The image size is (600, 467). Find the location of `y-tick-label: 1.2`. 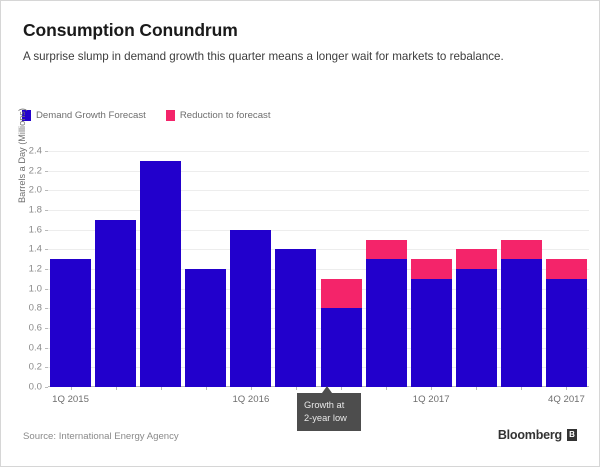

y-tick-label: 1.2 is located at coordinates (35, 269).